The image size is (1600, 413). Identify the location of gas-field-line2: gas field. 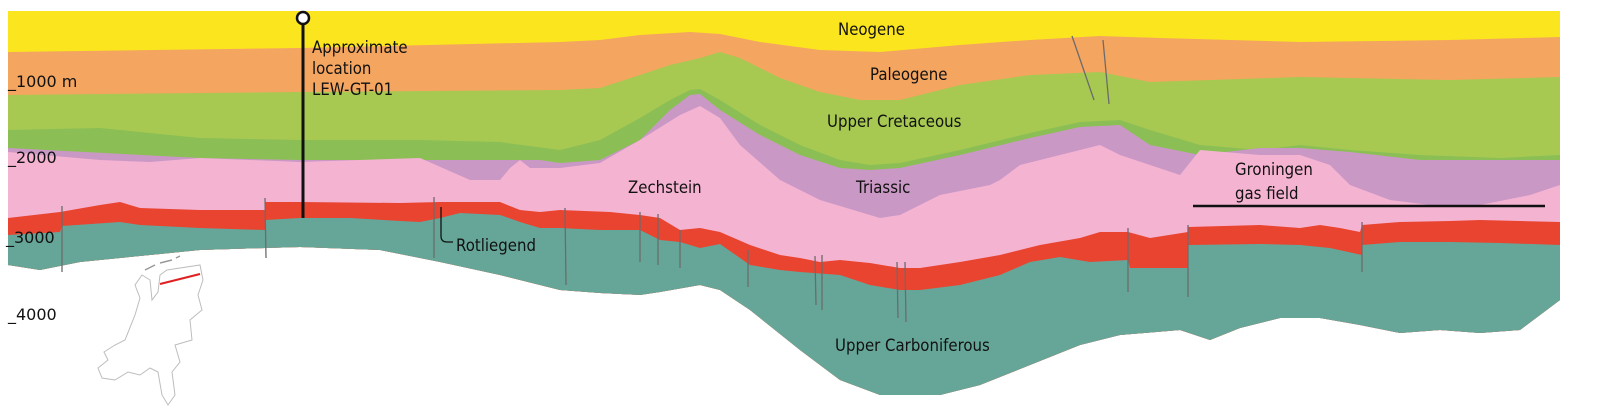
(1267, 194).